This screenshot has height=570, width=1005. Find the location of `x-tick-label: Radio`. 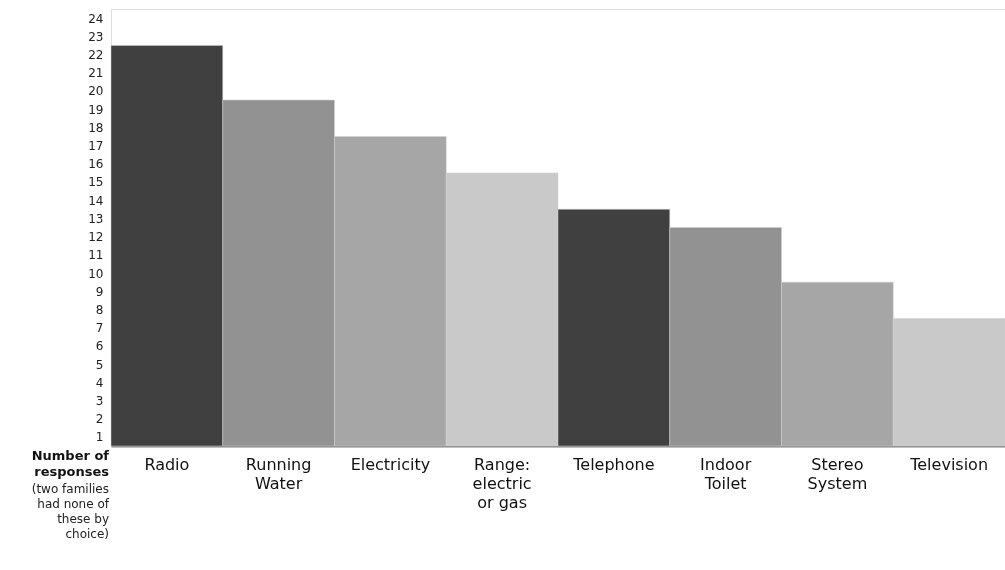

x-tick-label: Radio is located at coordinates (167, 464).